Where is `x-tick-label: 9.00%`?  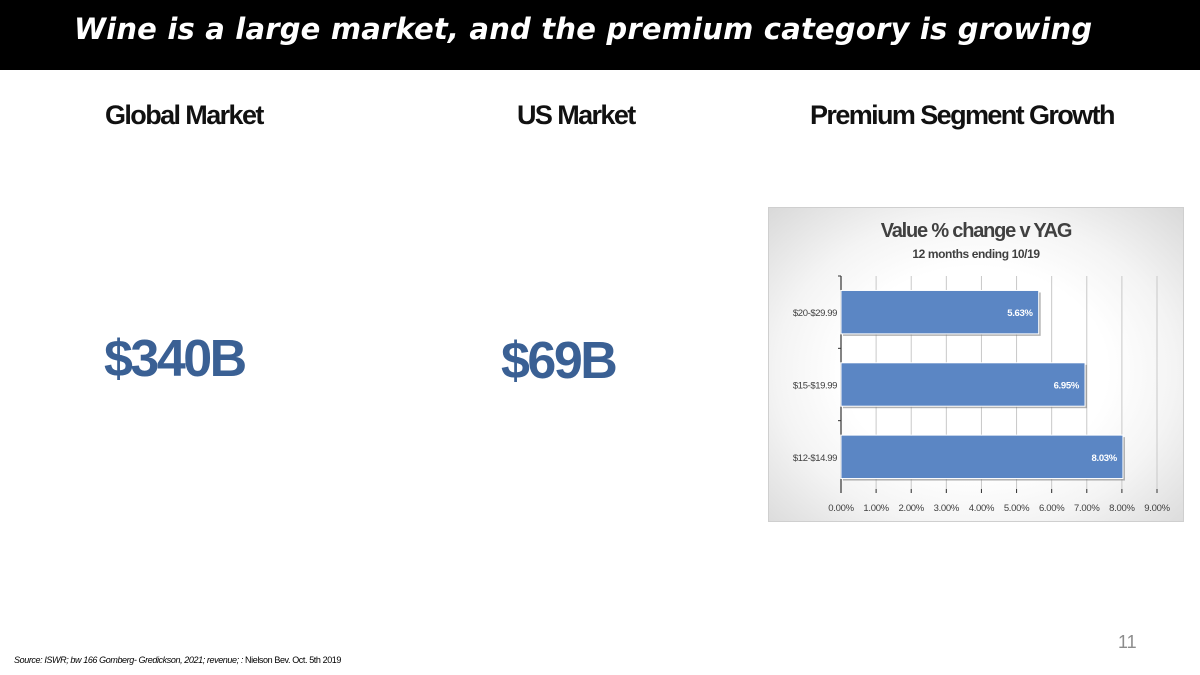
x-tick-label: 9.00% is located at coordinates (1157, 508).